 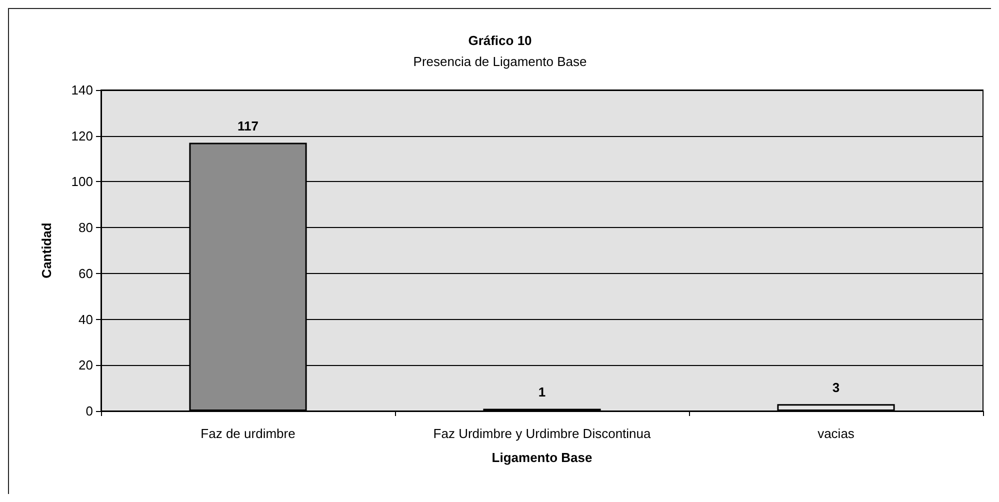 What do you see at coordinates (248, 433) in the screenshot?
I see `x-tick-label: Faz de urdimbre` at bounding box center [248, 433].